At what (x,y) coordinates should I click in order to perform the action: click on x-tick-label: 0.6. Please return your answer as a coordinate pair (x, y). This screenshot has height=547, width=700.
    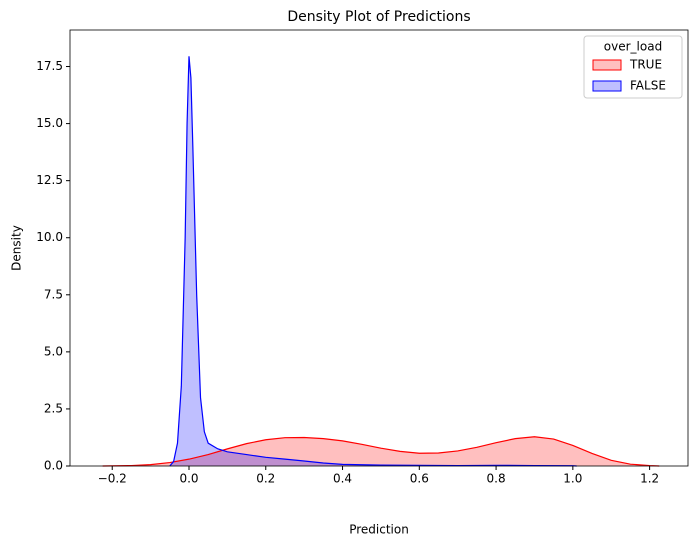
    Looking at the image, I should click on (419, 479).